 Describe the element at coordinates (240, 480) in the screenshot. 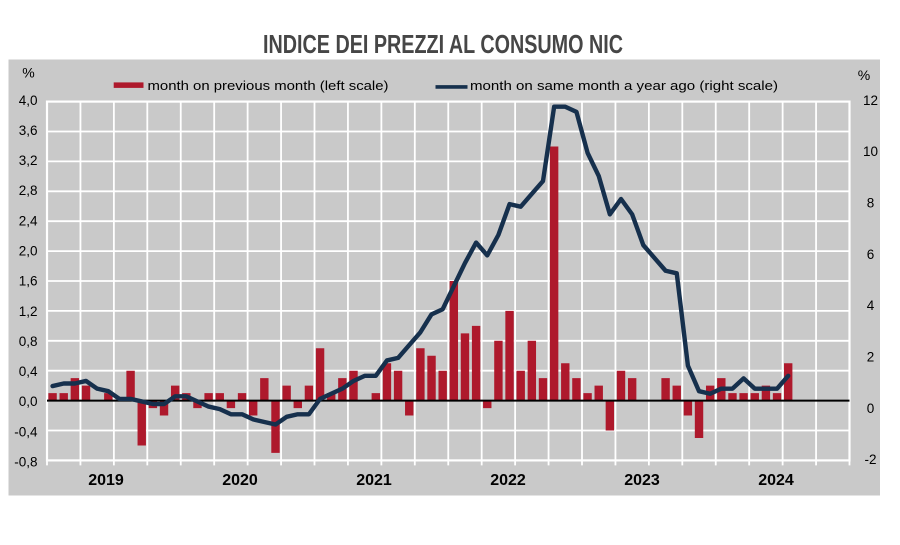

I see `svg-text: 2020` at that location.